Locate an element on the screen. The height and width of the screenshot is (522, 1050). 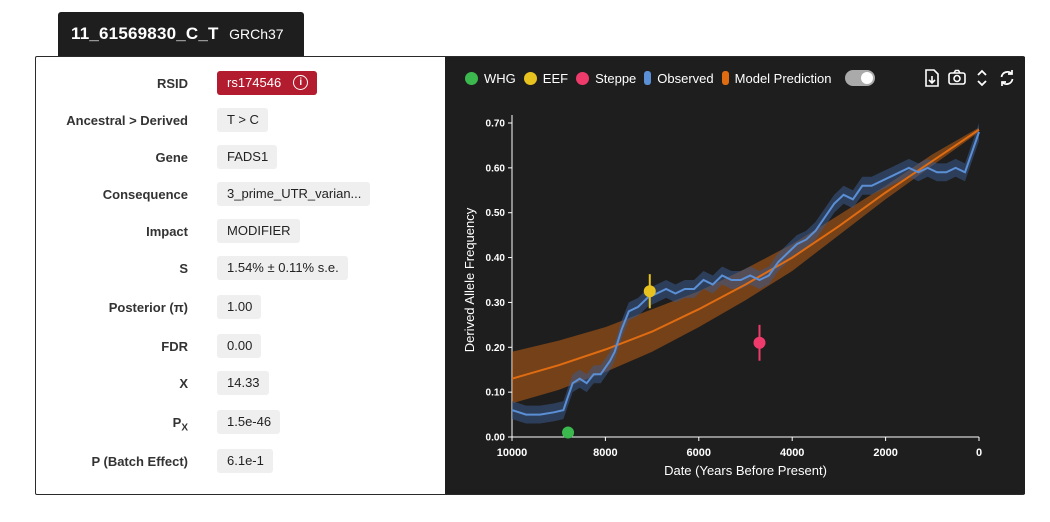
field-row-posterior: Posterior (π) 1.00 is located at coordinates (241, 308).